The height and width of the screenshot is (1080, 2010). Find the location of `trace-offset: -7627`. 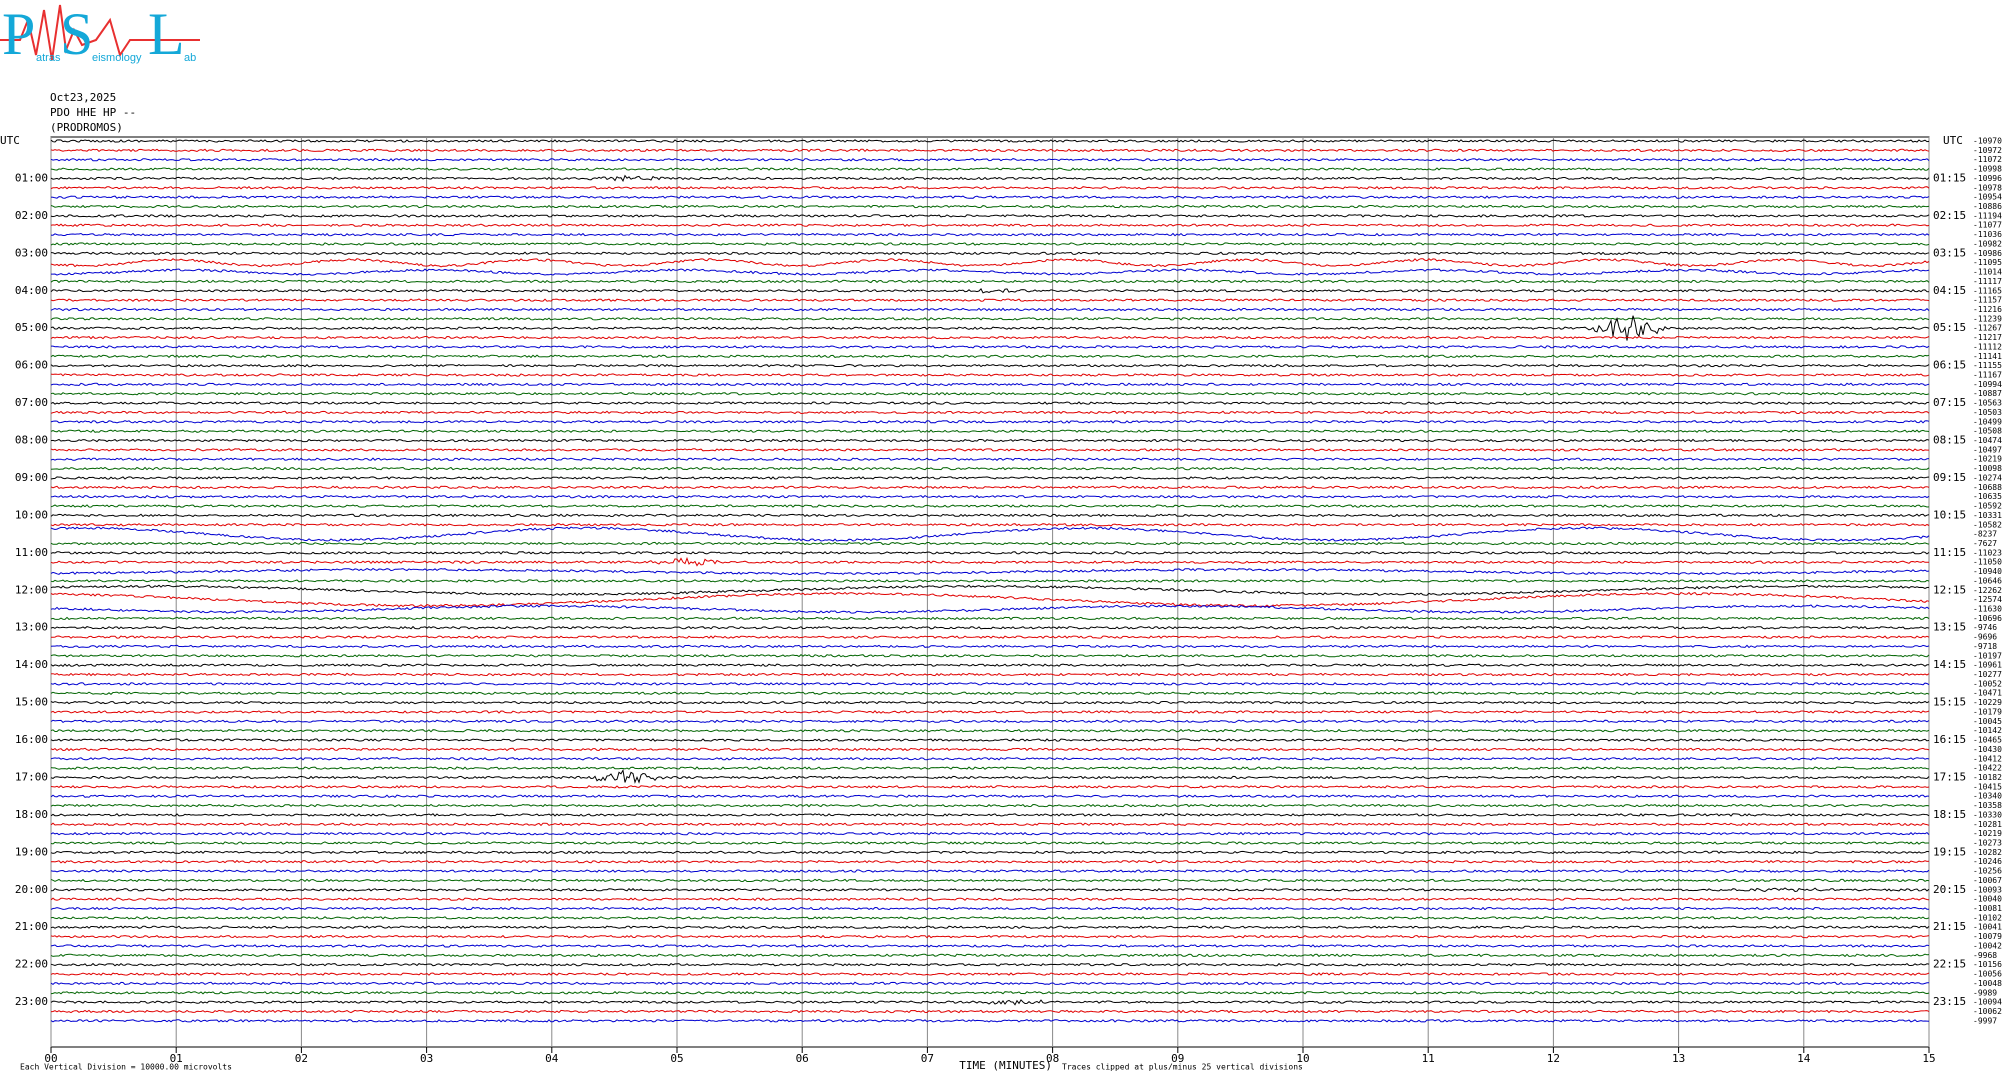

trace-offset: -7627 is located at coordinates (1985, 543).